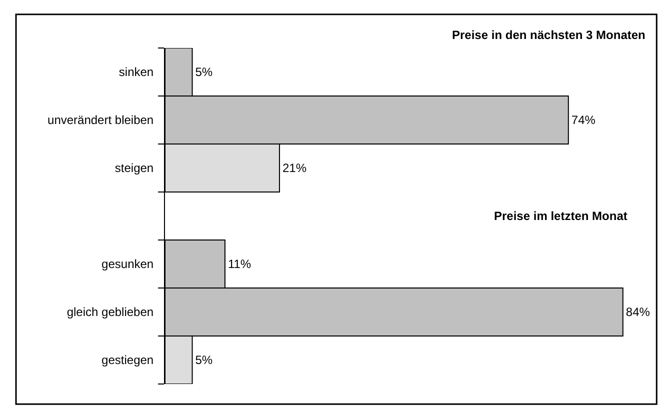 The height and width of the screenshot is (408, 661). Describe the element at coordinates (136, 72) in the screenshot. I see `y-tick-label: sinken` at that location.